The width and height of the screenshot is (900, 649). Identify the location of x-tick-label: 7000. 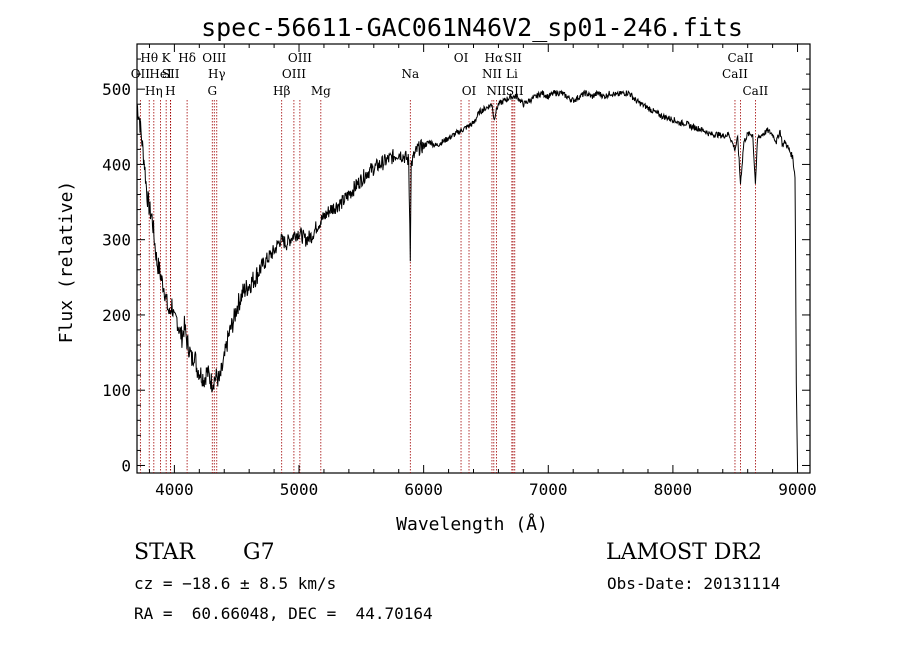
(548, 489).